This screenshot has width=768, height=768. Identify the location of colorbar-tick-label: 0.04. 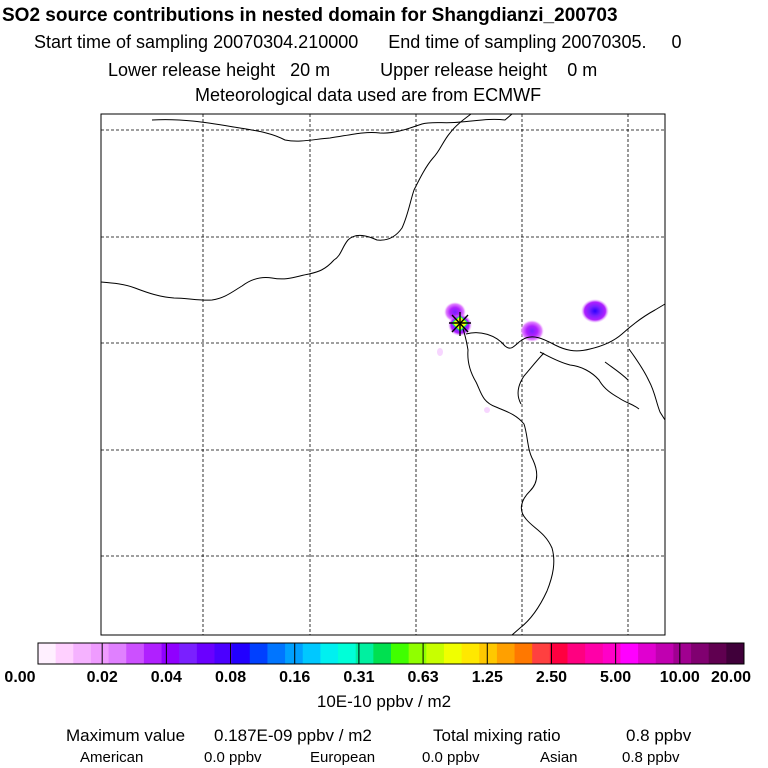
(166, 677).